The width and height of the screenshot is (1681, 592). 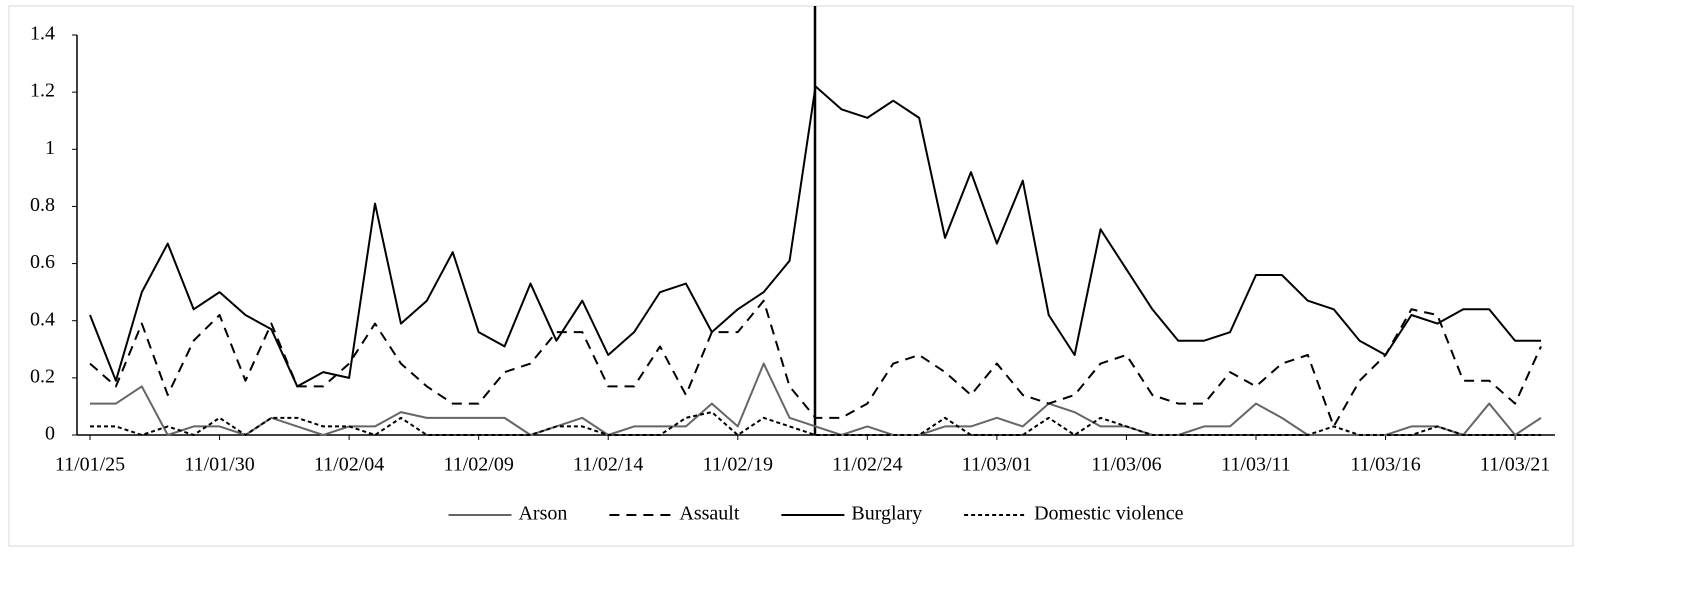 I want to click on legend-label: Domestic violence, so click(x=1109, y=514).